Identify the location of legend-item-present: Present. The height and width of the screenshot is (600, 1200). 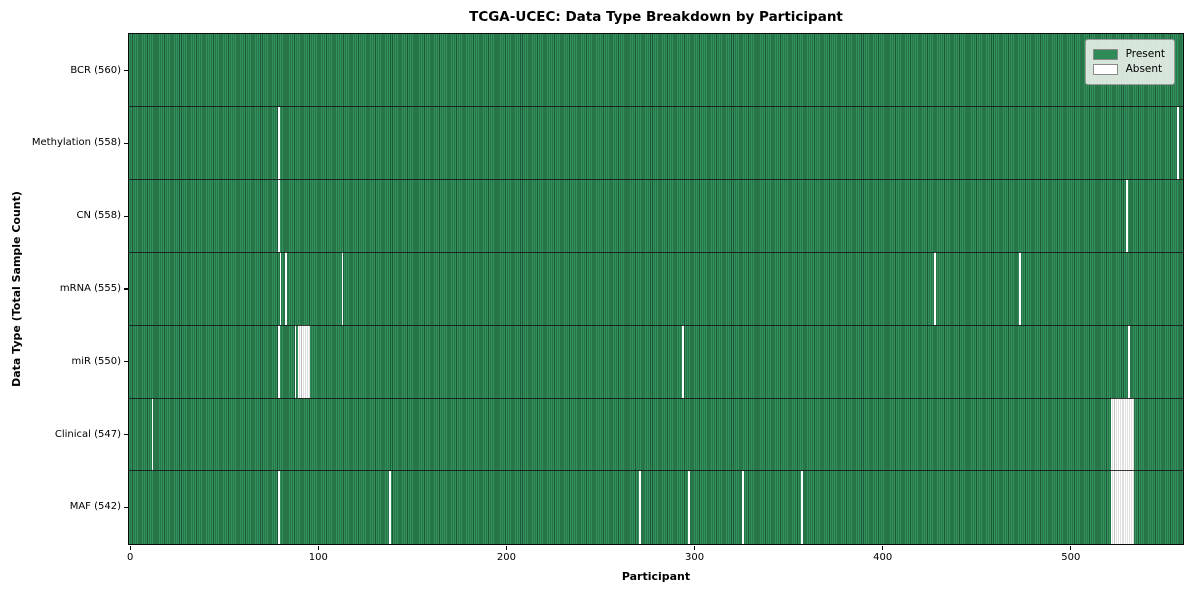
(1128, 54).